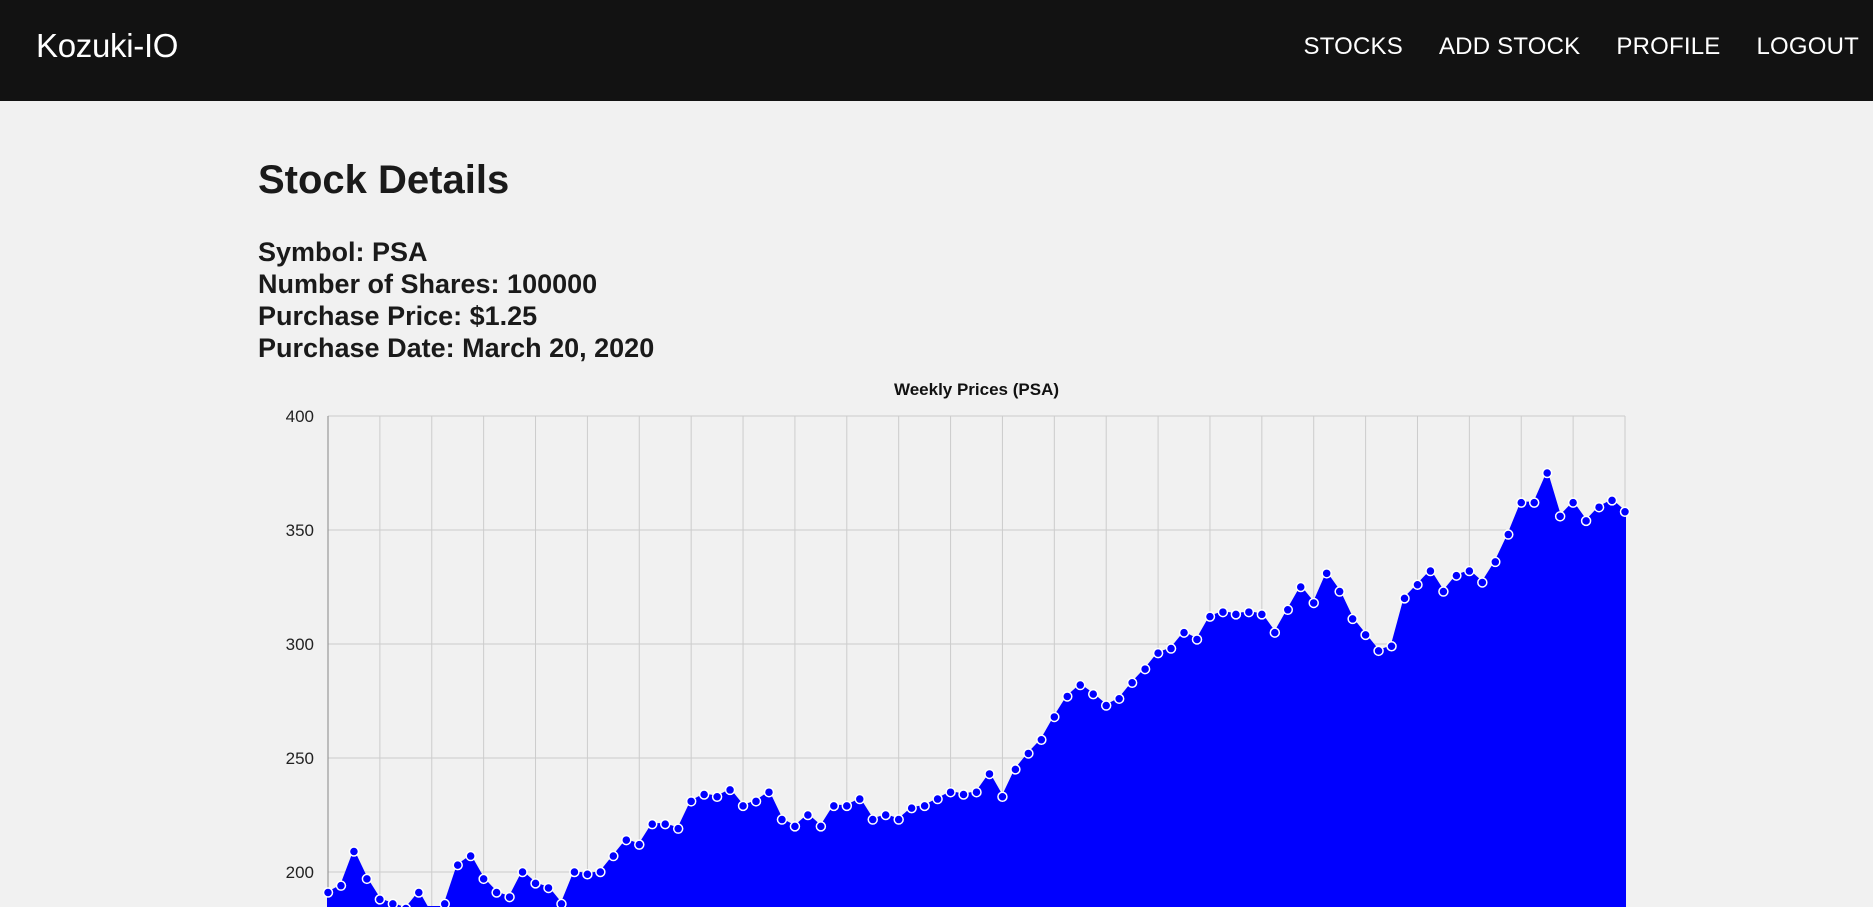 The height and width of the screenshot is (907, 1873). I want to click on y-tick-label: 250, so click(300, 758).